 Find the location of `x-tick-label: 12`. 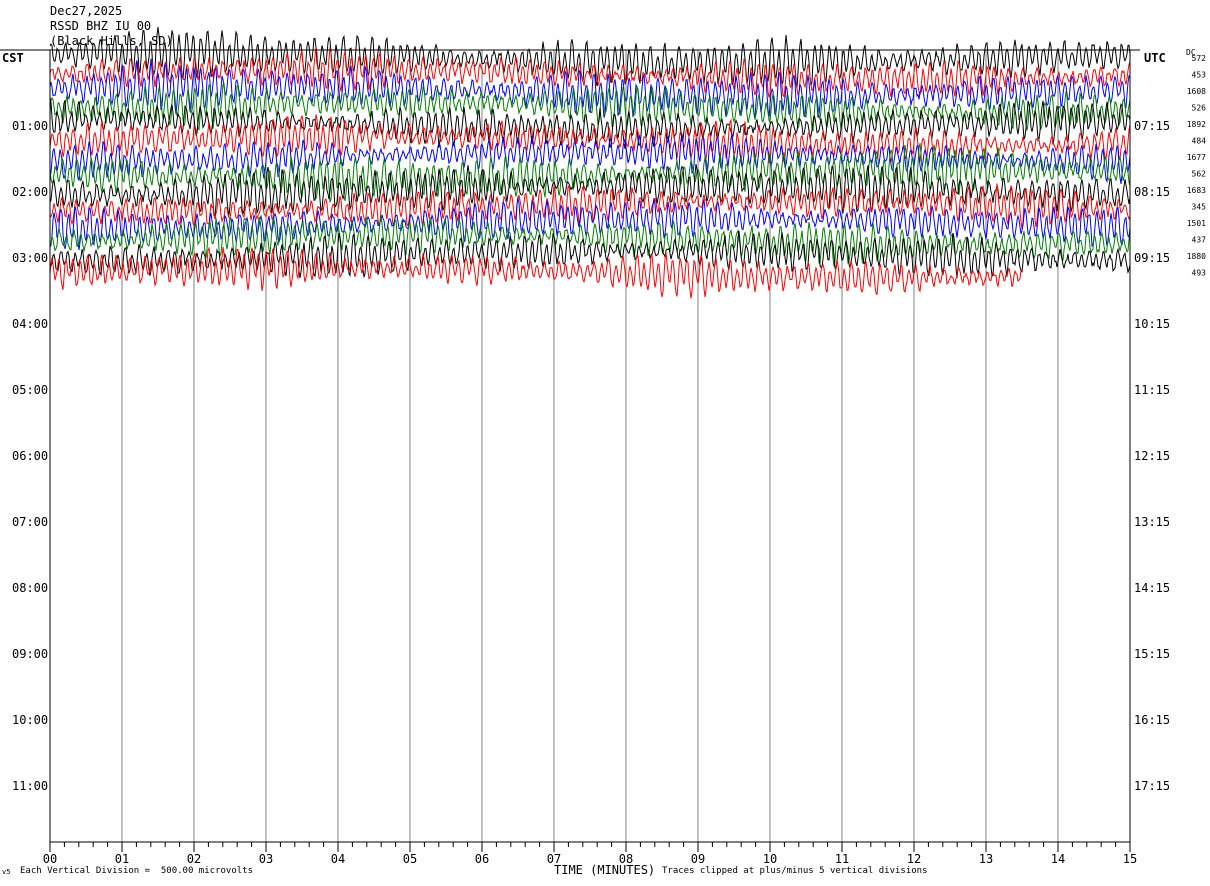

x-tick-label: 12 is located at coordinates (914, 859).